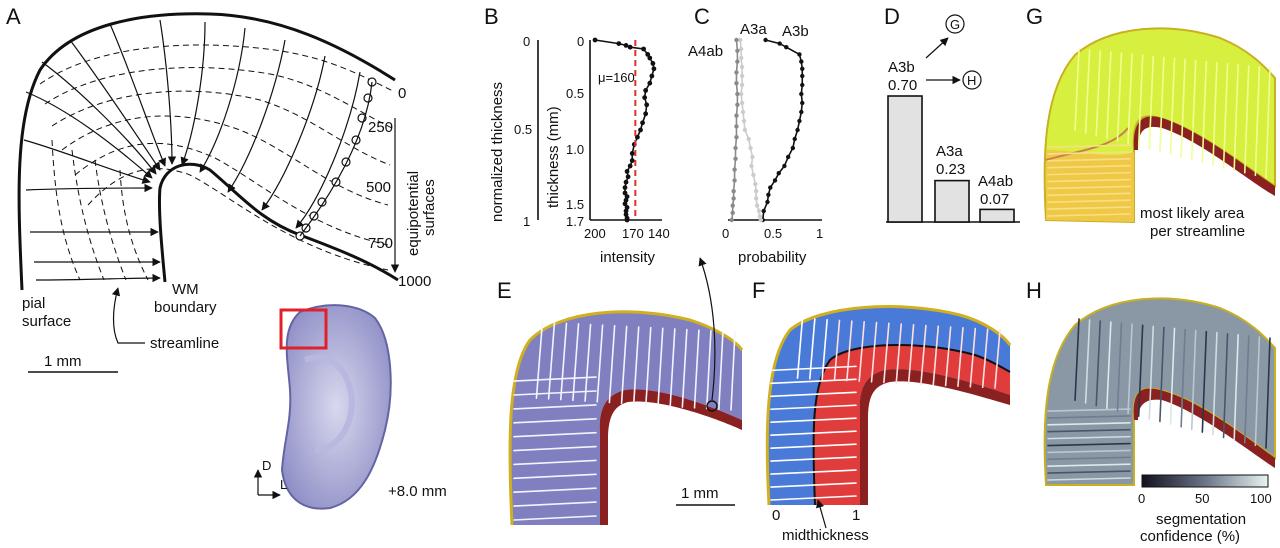 This screenshot has width=1280, height=548. I want to click on b-xtick-170: 170, so click(633, 233).